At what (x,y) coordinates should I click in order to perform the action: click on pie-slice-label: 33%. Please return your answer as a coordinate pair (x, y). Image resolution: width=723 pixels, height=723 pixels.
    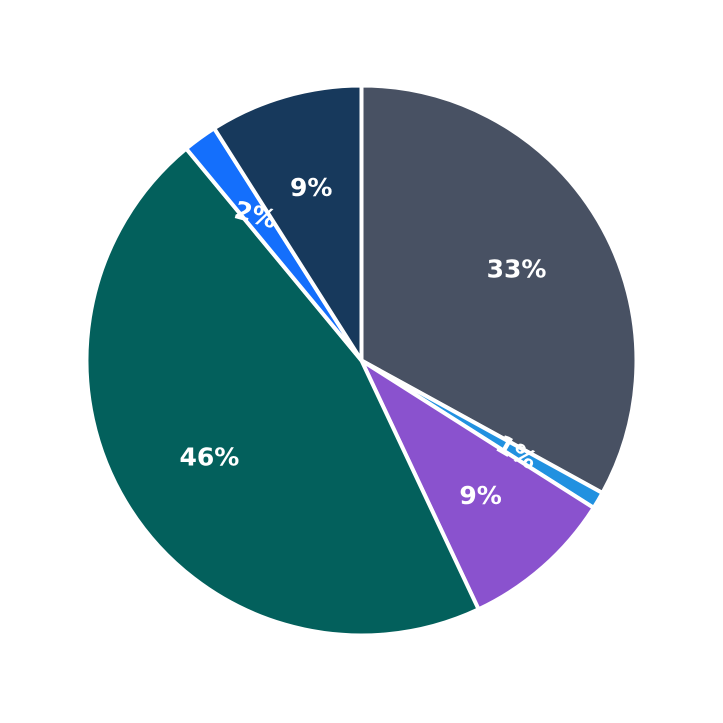
    Looking at the image, I should click on (517, 268).